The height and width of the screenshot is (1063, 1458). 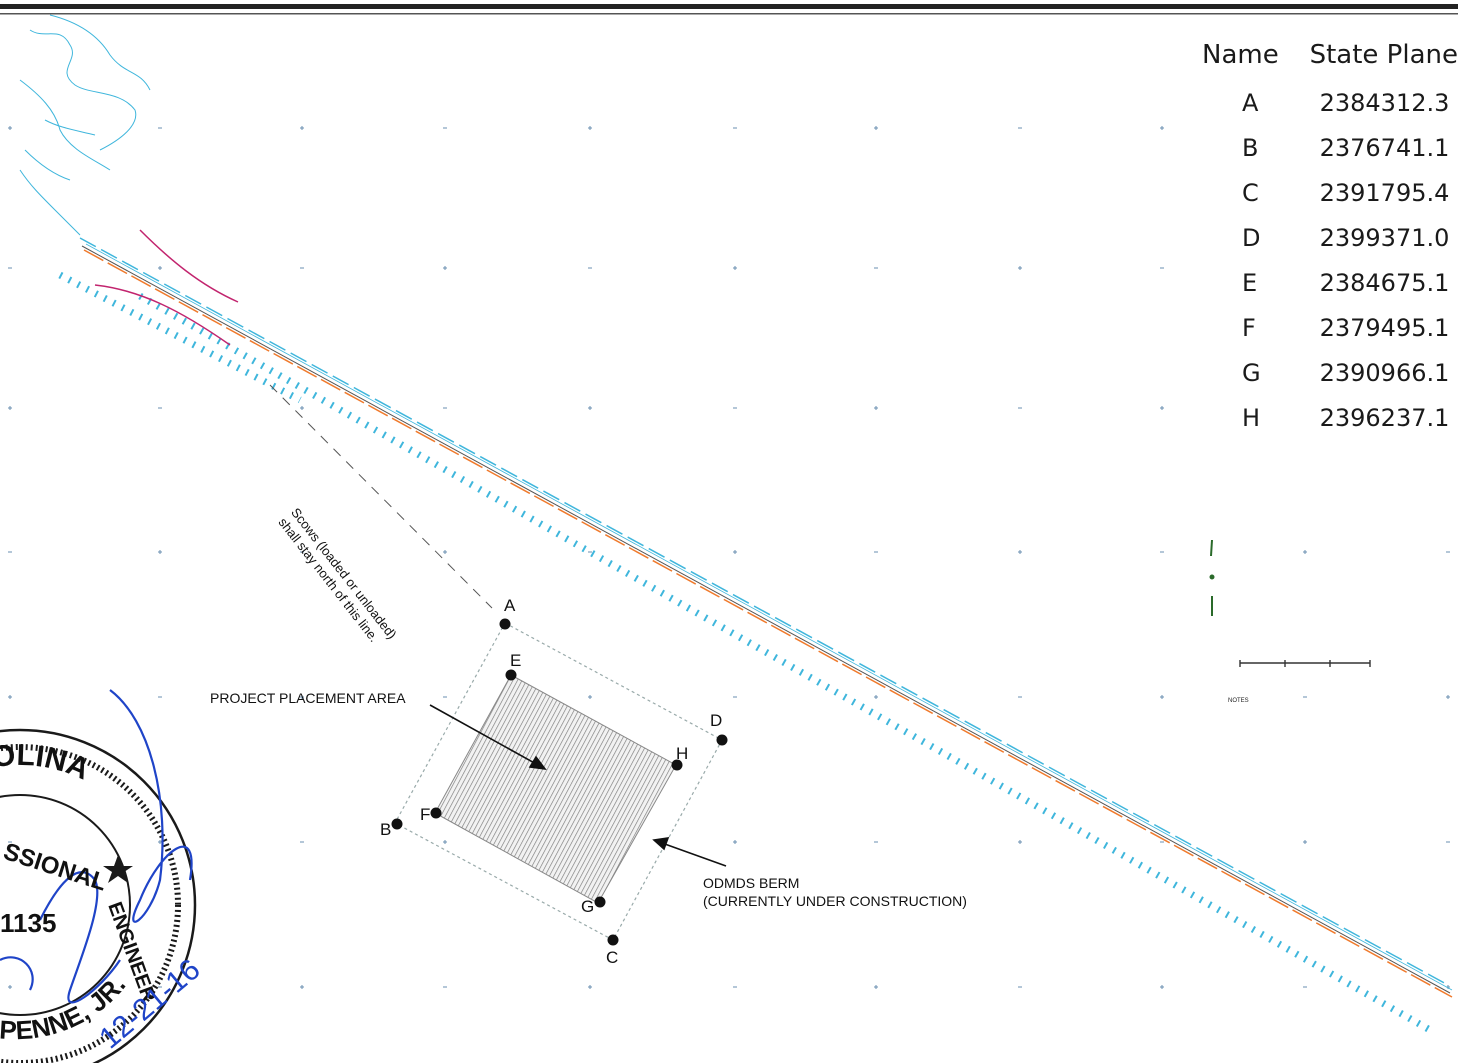 I want to click on point-label-a: A, so click(x=510, y=605).